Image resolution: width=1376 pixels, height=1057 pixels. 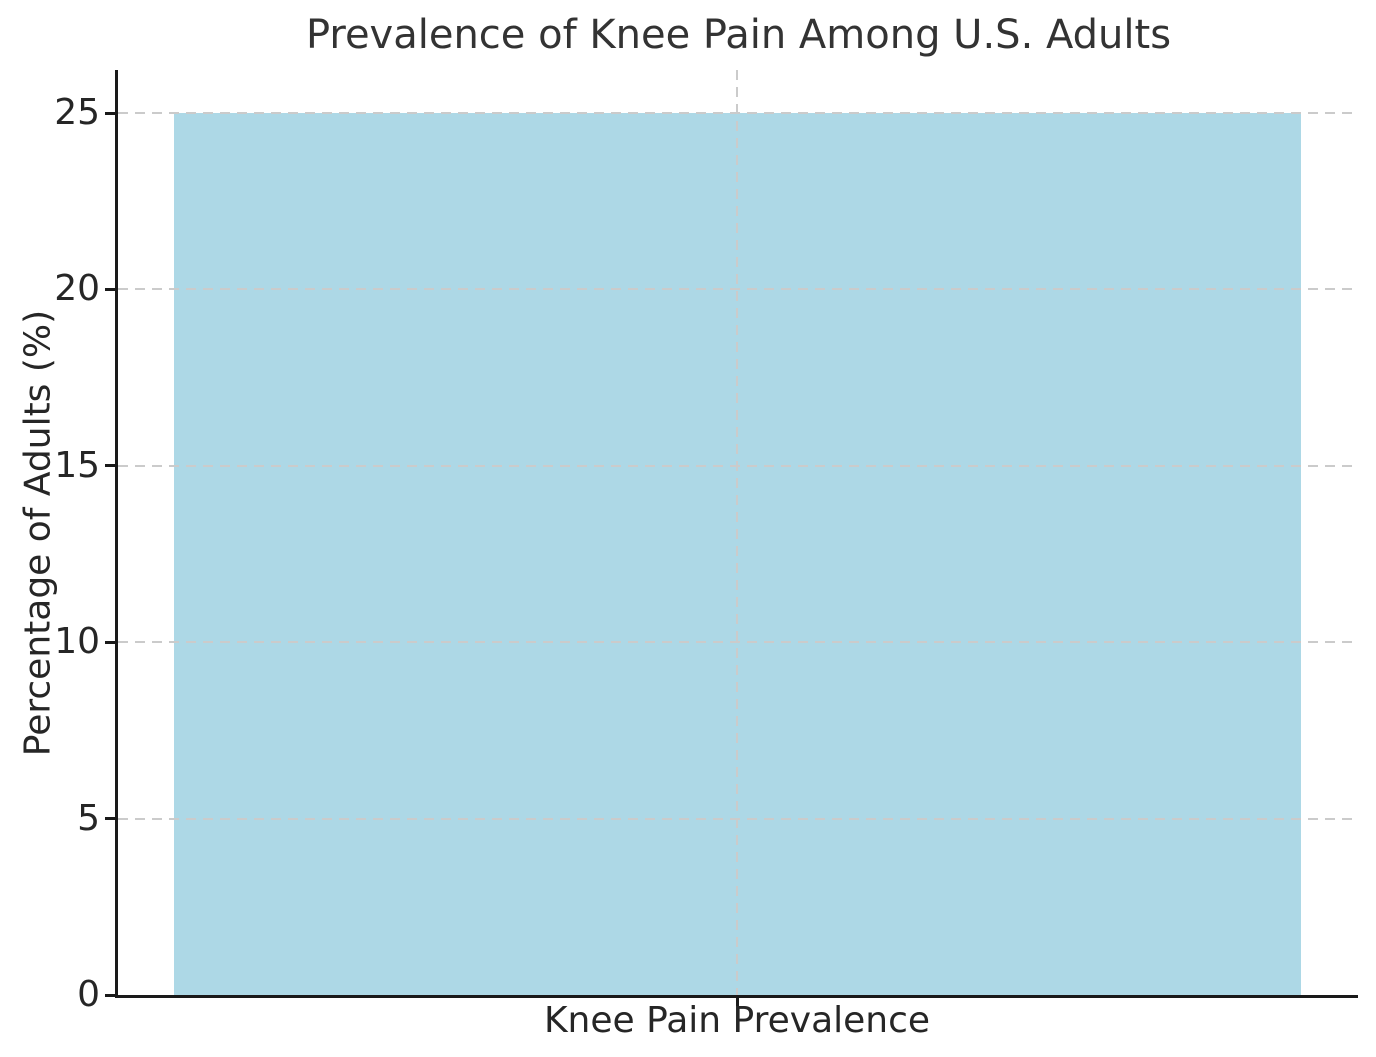 I want to click on y-tick-label: 15, so click(x=77, y=465).